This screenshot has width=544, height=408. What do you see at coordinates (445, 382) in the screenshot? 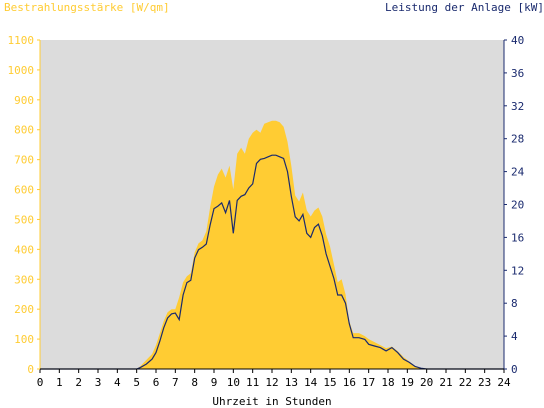
I see `x-tick-label: 21` at bounding box center [445, 382].